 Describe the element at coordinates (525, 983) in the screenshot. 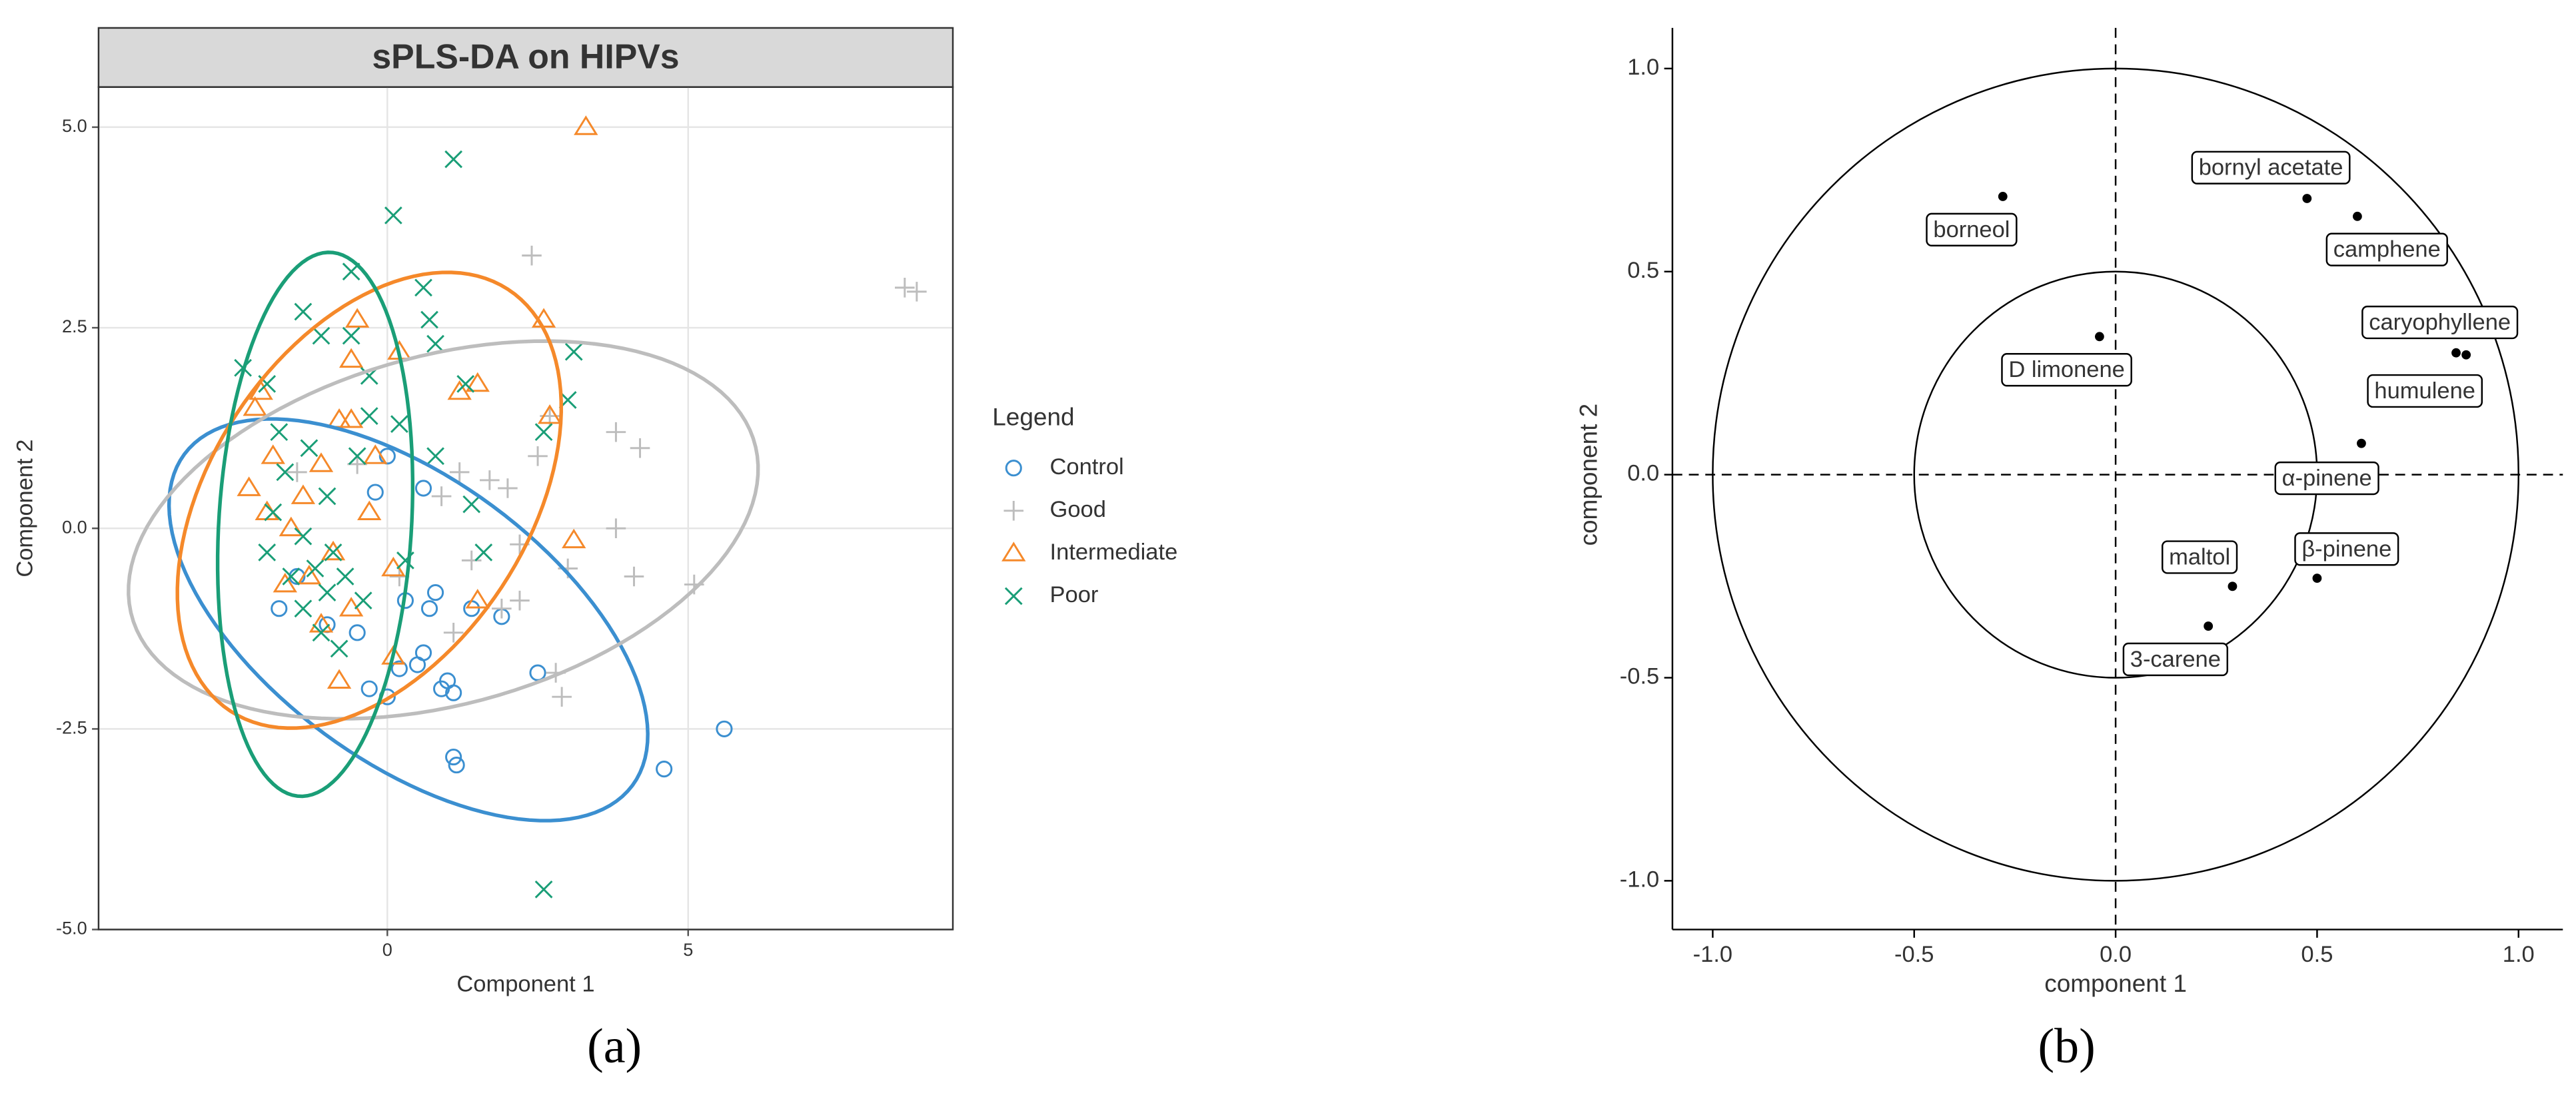

I see `x-axis-title: Component 1` at that location.